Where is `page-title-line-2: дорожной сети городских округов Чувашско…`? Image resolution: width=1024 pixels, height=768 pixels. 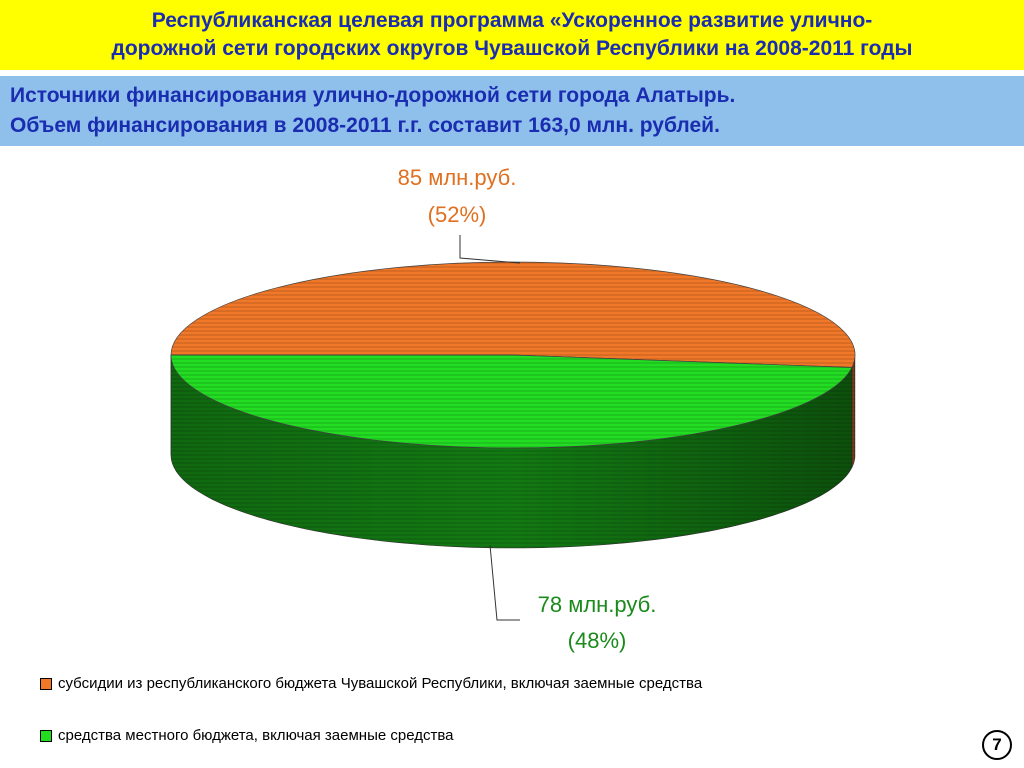
page-title-line-2: дорожной сети городских округов Чувашско… is located at coordinates (512, 48).